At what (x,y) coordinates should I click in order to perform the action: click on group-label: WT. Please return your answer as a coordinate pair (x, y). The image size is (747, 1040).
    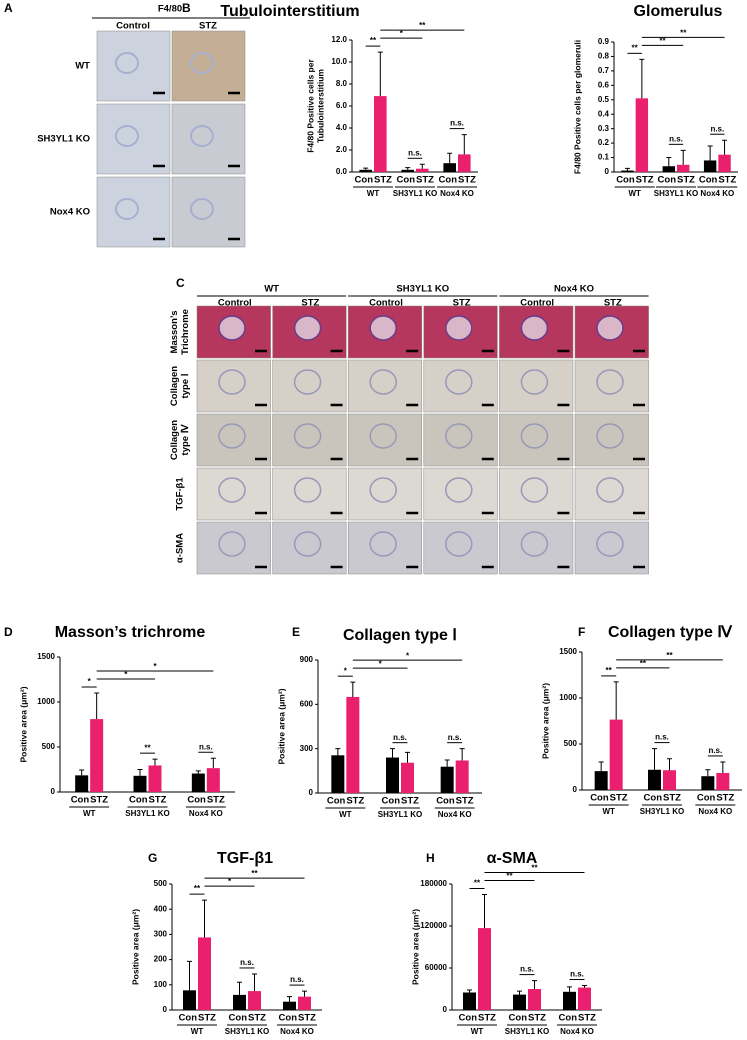
    Looking at the image, I should click on (271, 289).